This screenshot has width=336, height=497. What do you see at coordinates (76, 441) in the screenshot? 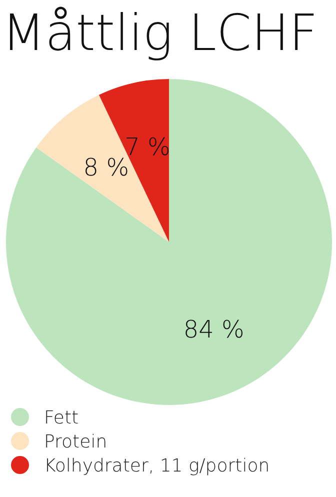
I see `legend-label: Protein` at bounding box center [76, 441].